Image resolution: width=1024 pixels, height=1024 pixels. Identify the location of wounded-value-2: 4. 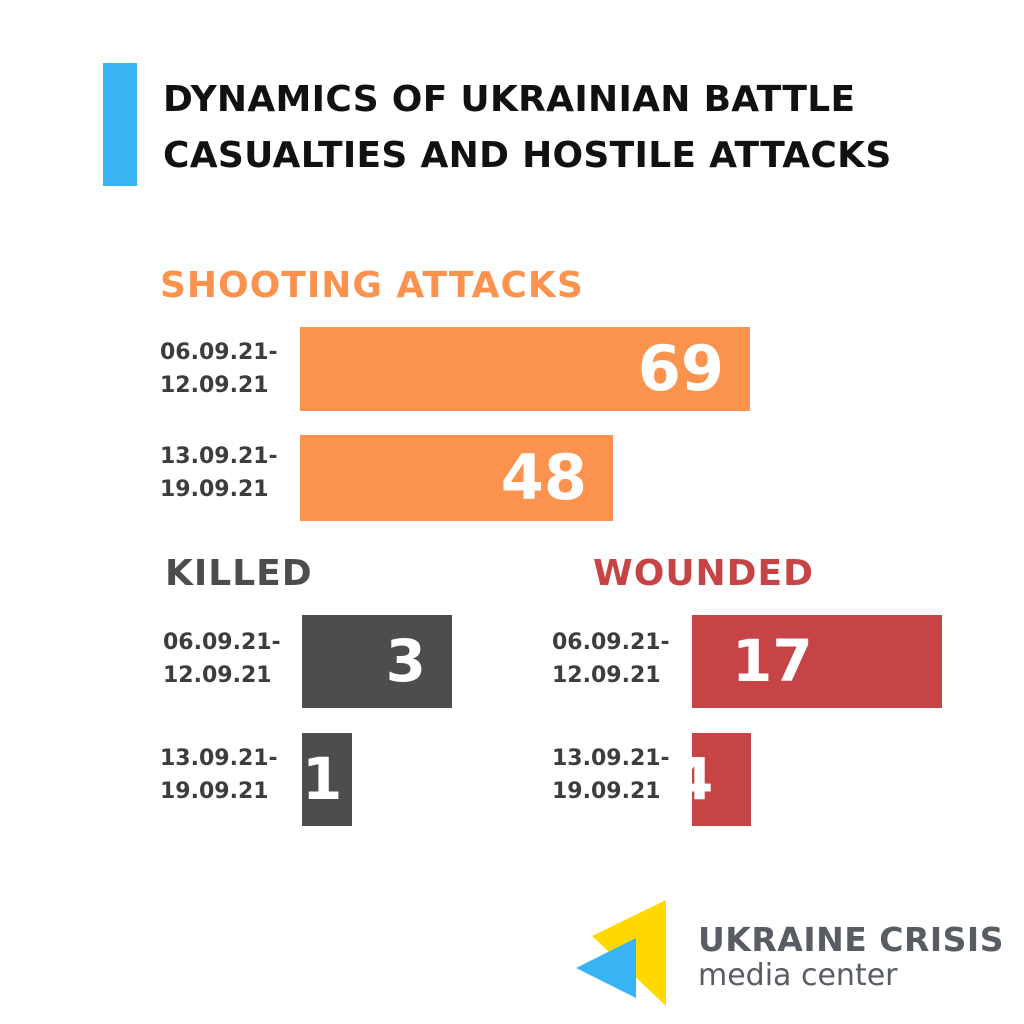
(693, 779).